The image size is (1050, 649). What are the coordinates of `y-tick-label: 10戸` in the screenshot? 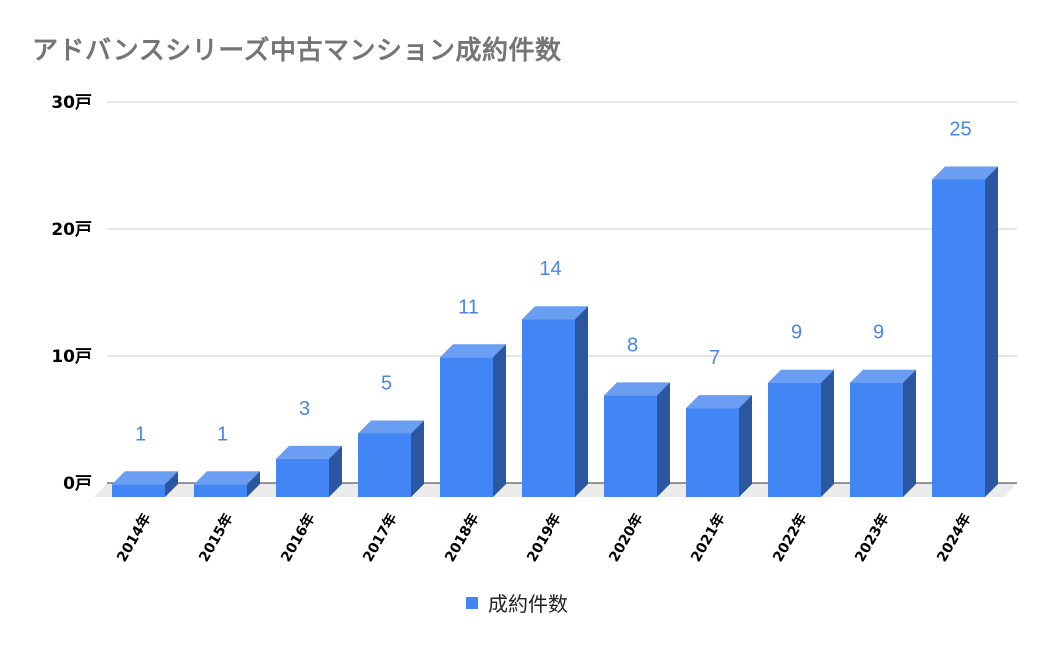 It's located at (71, 357).